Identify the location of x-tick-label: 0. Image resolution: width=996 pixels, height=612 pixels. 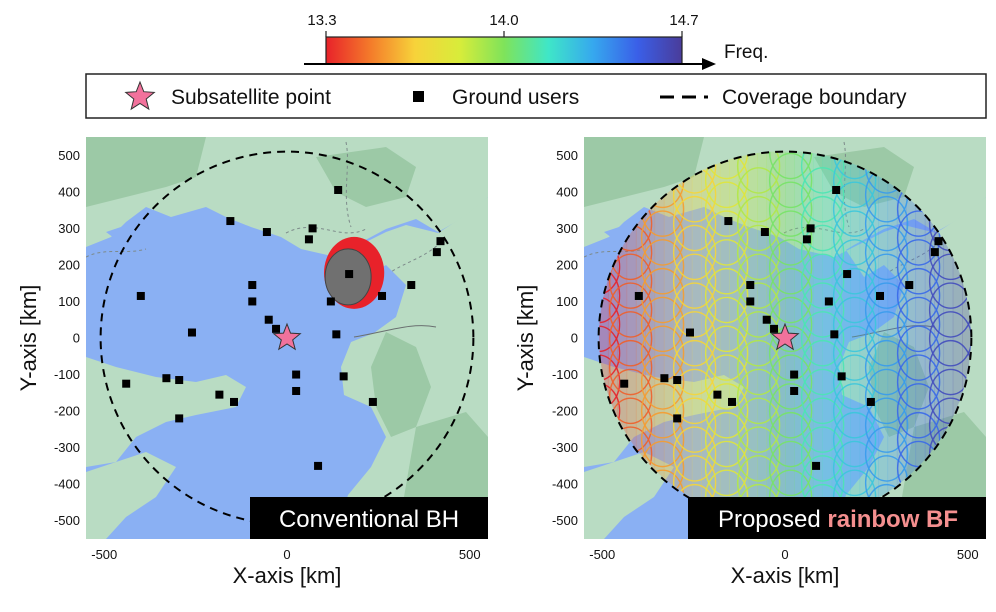
(286, 554).